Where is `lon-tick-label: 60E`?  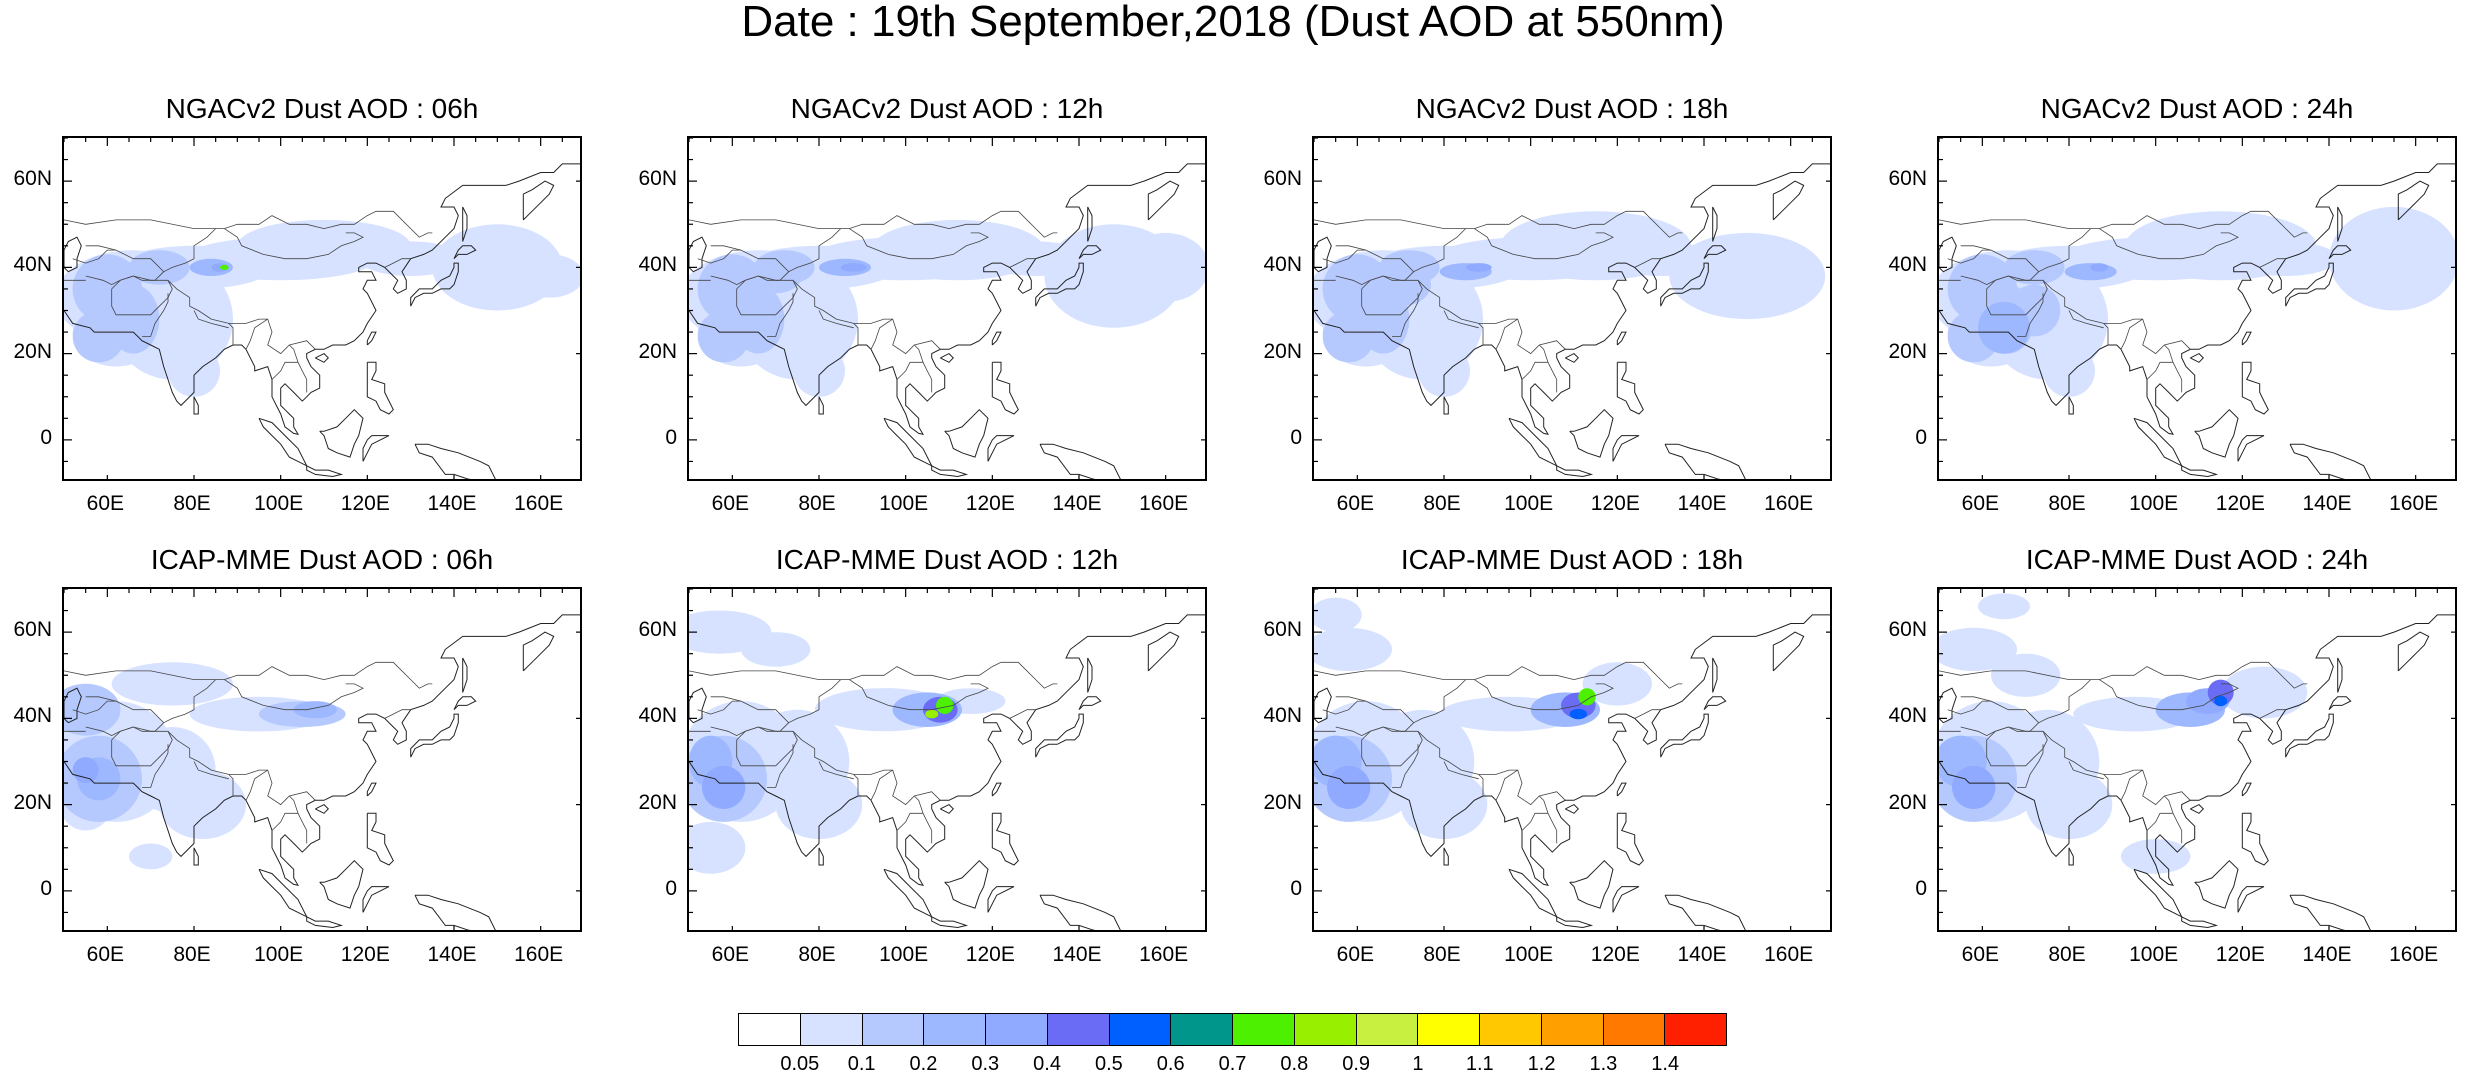 lon-tick-label: 60E is located at coordinates (105, 503).